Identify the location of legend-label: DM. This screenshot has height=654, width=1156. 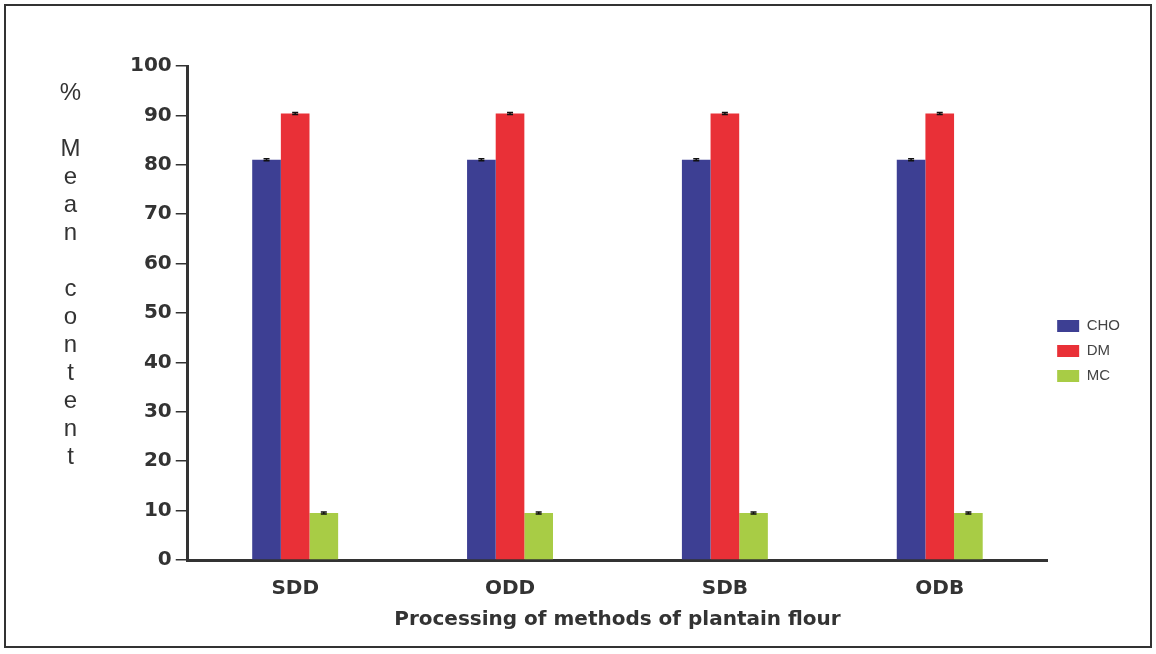
(1098, 350).